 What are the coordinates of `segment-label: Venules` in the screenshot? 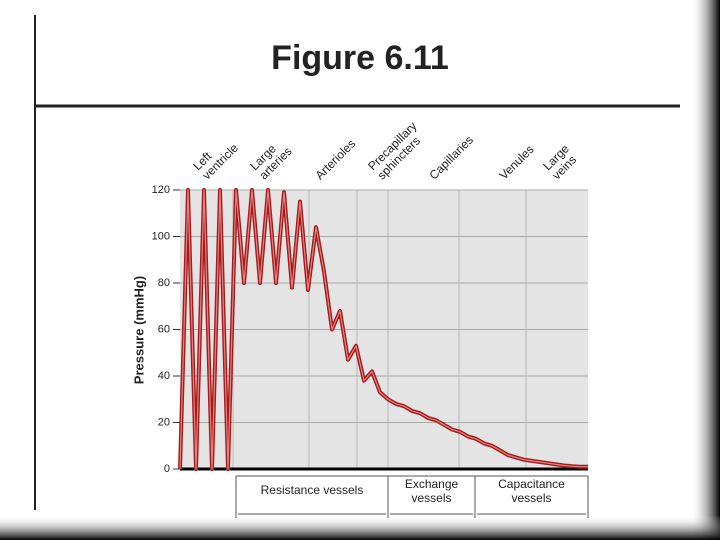 It's located at (516, 162).